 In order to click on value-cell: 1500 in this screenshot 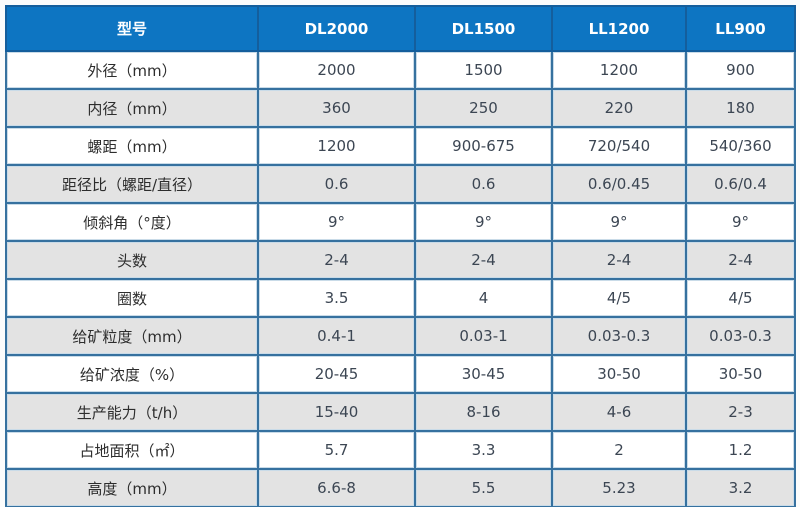, I will do `click(483, 70)`.